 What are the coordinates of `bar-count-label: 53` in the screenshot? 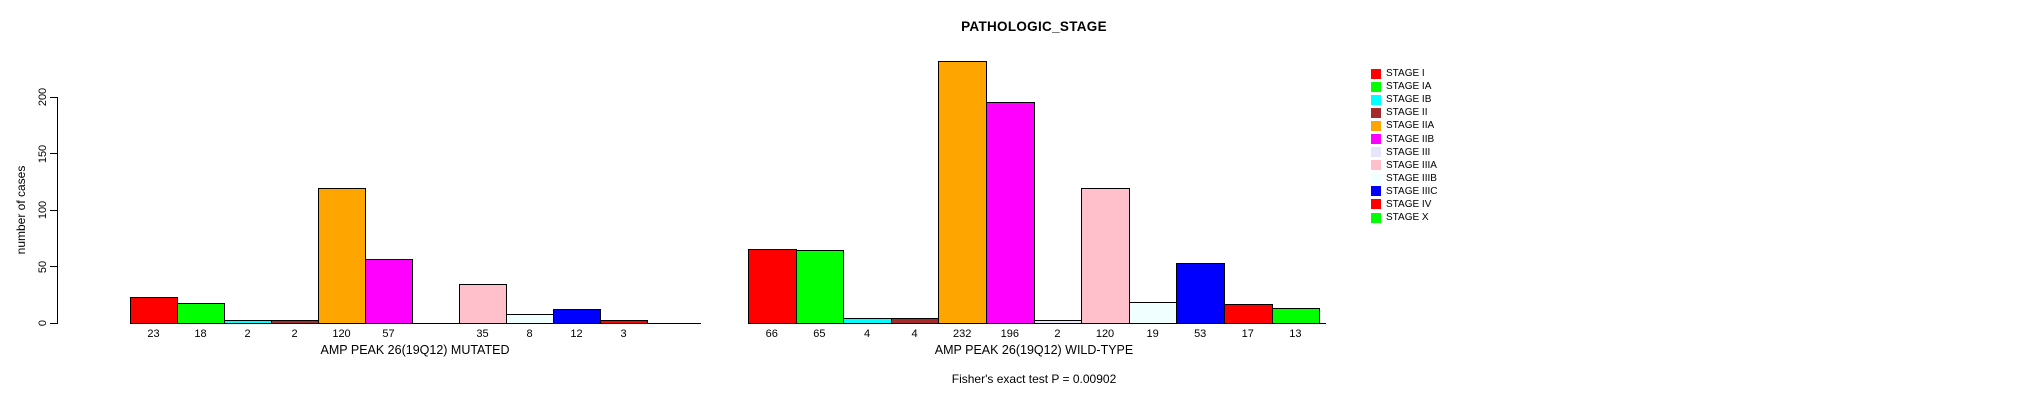 It's located at (1200, 334).